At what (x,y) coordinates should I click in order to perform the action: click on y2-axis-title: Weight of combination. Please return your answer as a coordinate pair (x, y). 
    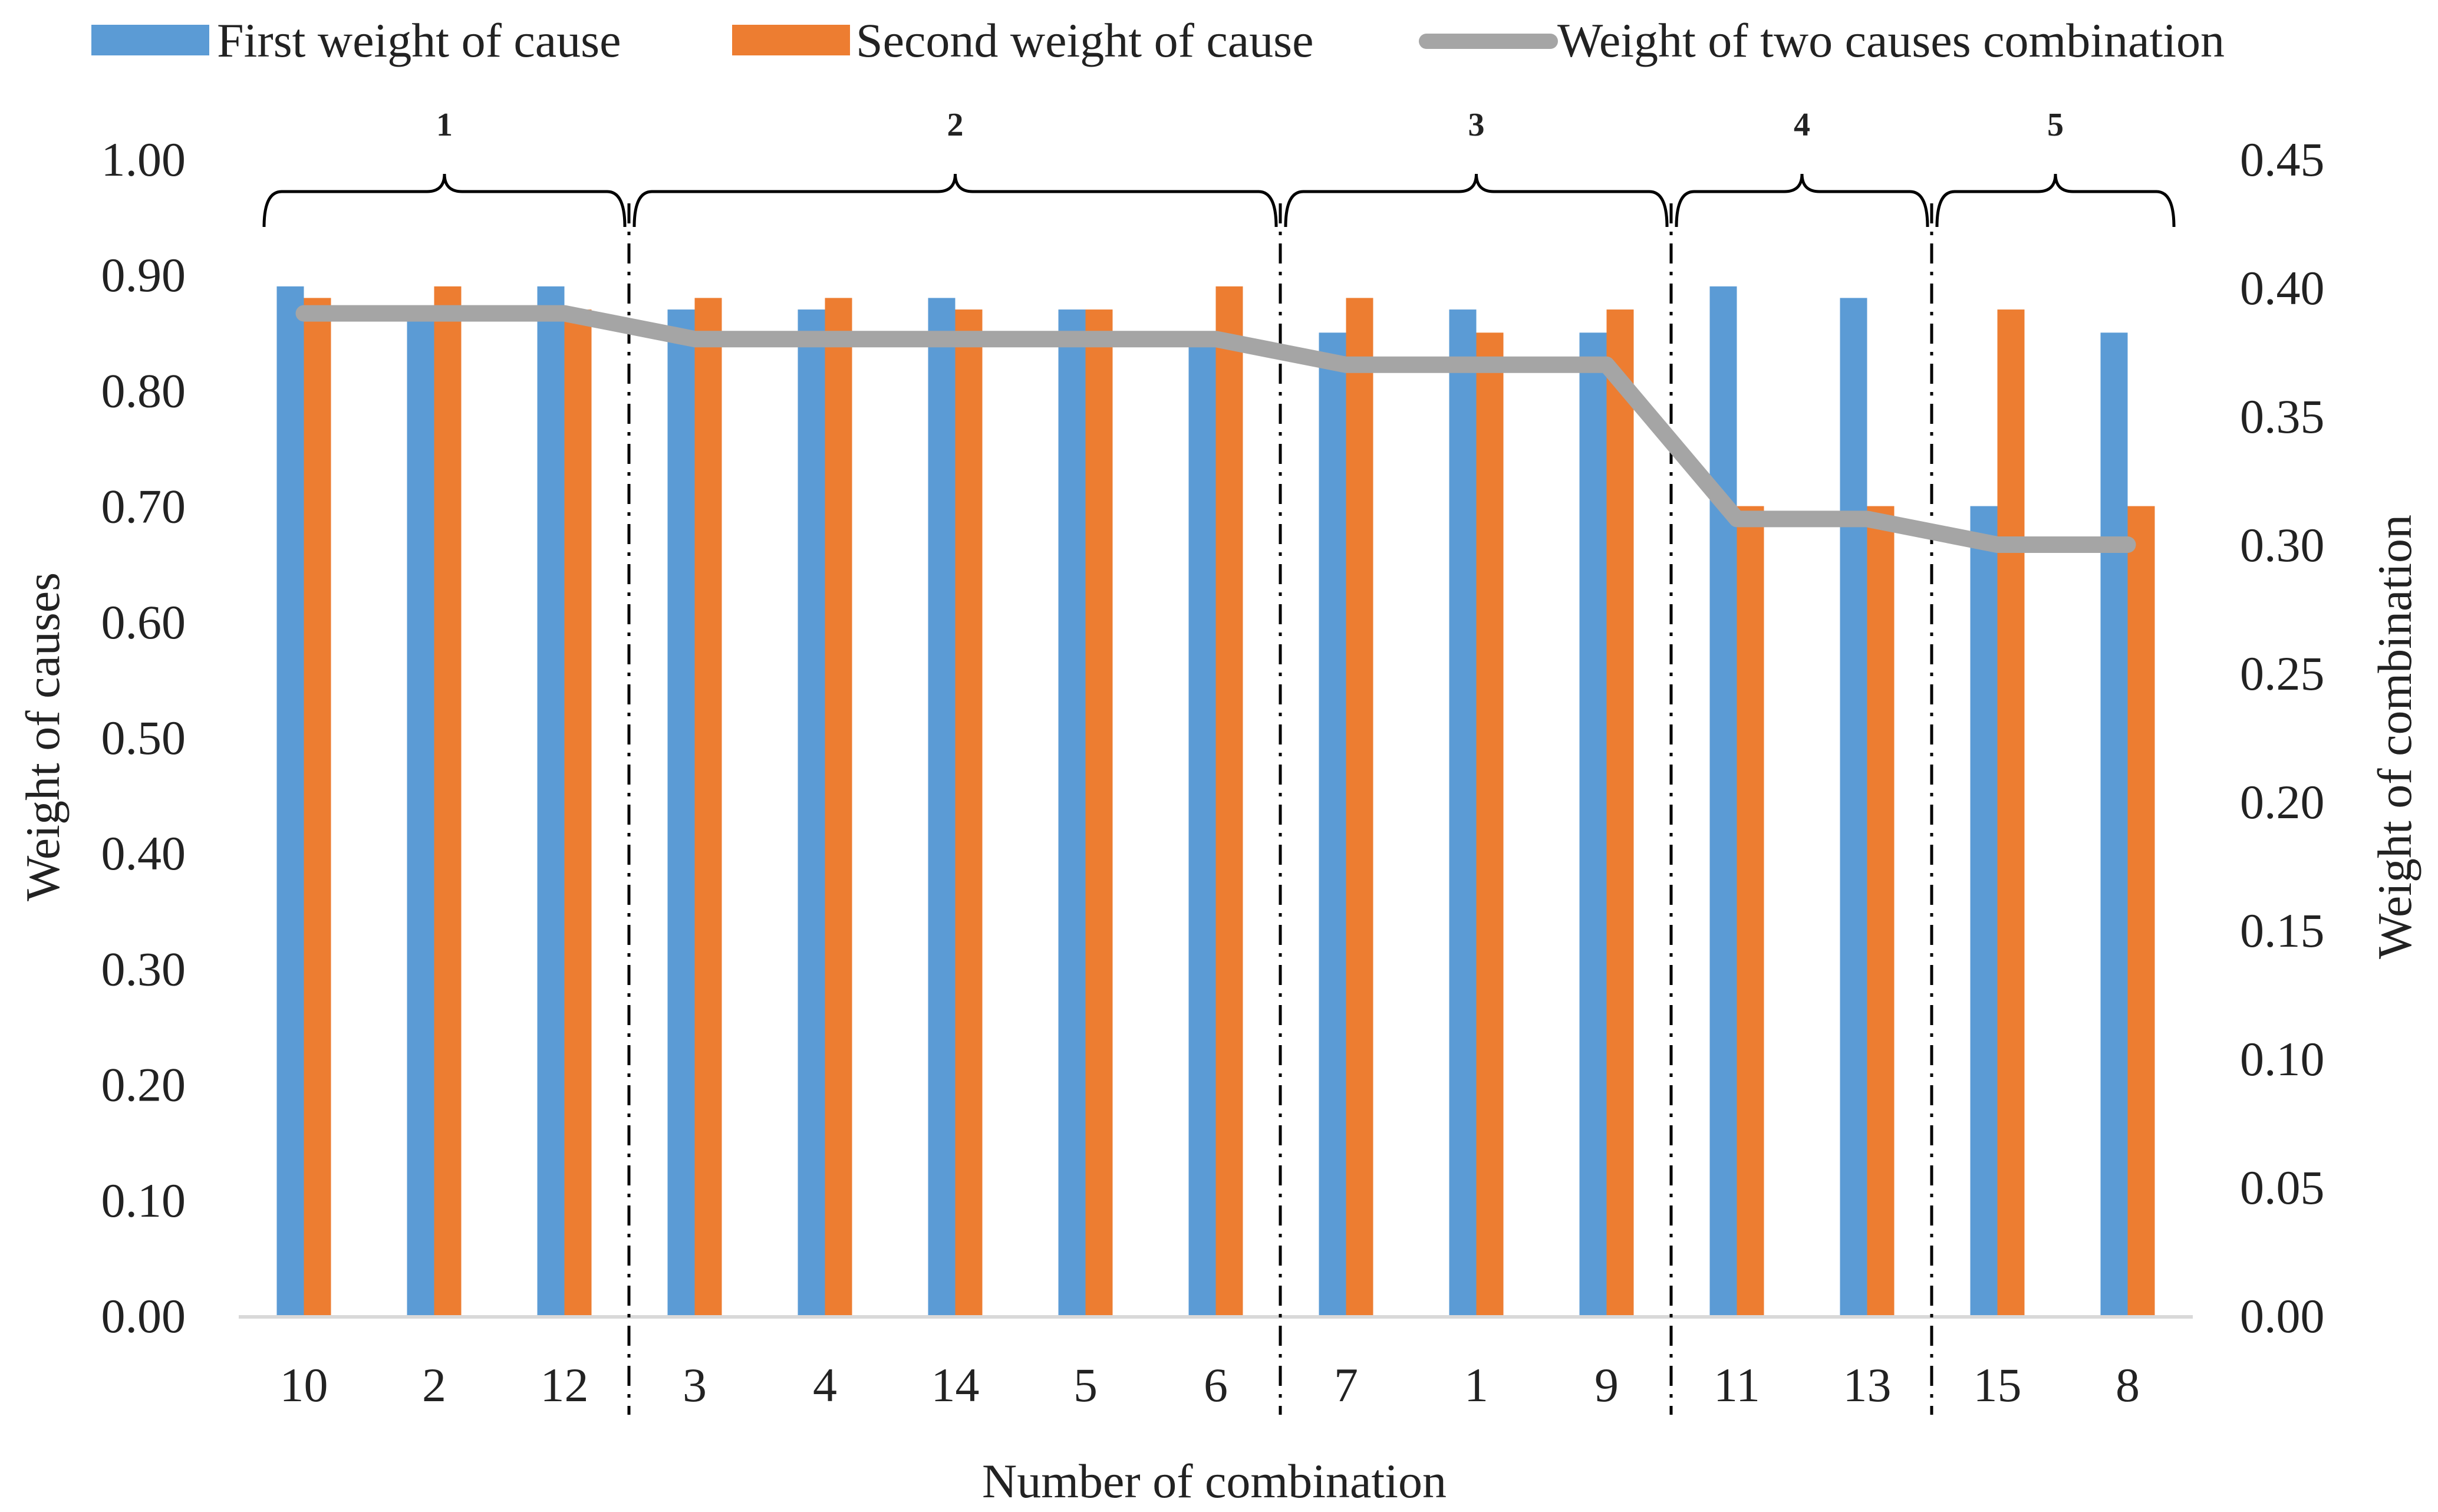
    Looking at the image, I should click on (2394, 737).